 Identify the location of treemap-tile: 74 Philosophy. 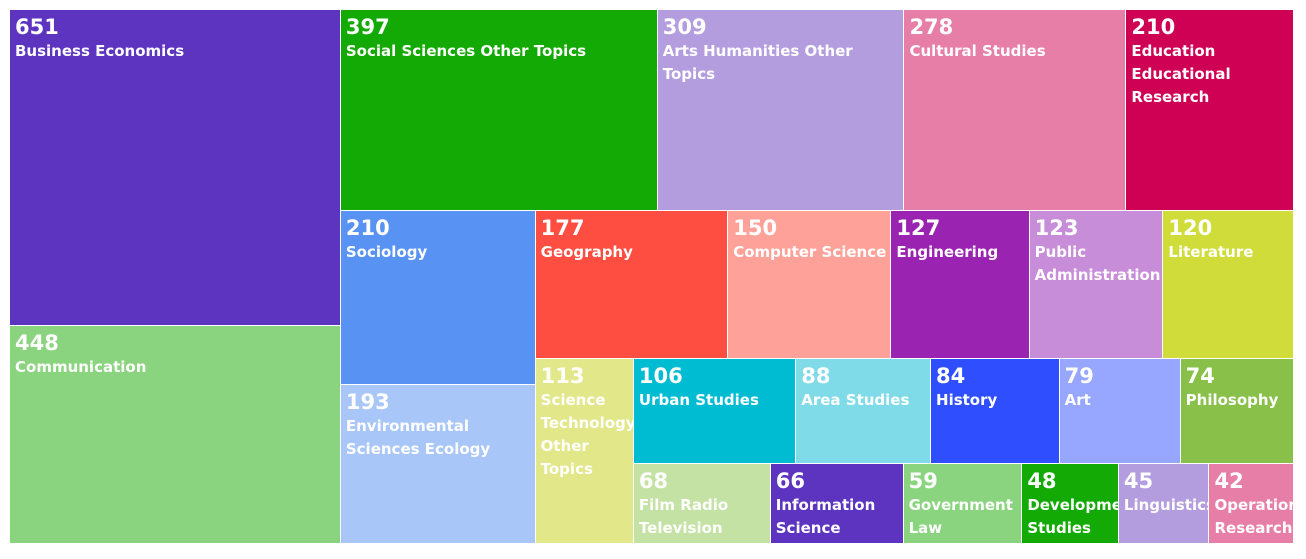
(1237, 412).